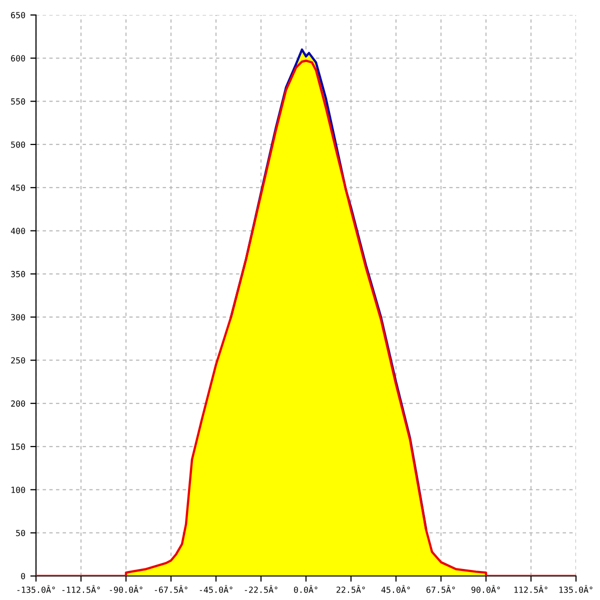 The height and width of the screenshot is (600, 600). Describe the element at coordinates (575, 589) in the screenshot. I see `x-tick-label: 135.0Â°` at that location.